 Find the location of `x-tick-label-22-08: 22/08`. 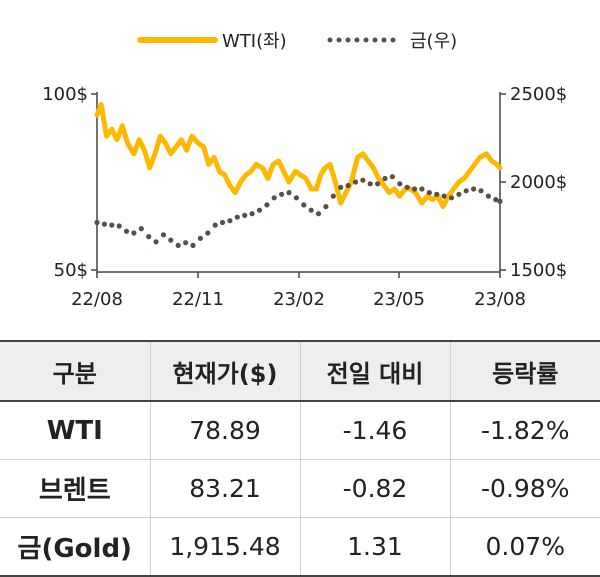

x-tick-label-22-08: 22/08 is located at coordinates (97, 299).